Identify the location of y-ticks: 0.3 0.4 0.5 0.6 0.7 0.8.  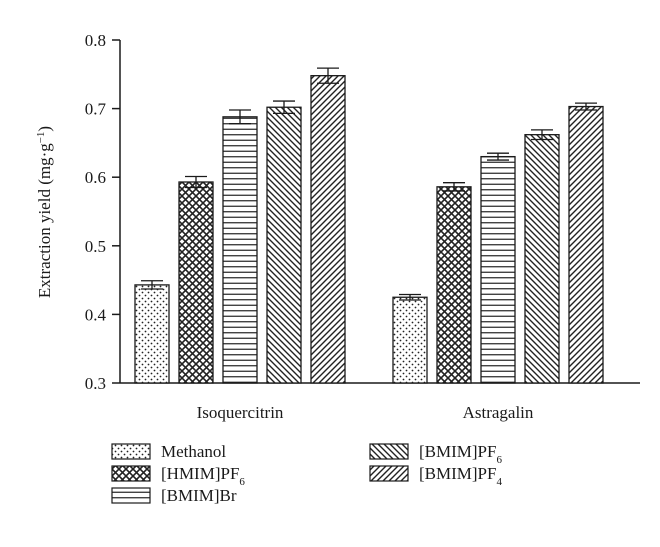
(102, 212).